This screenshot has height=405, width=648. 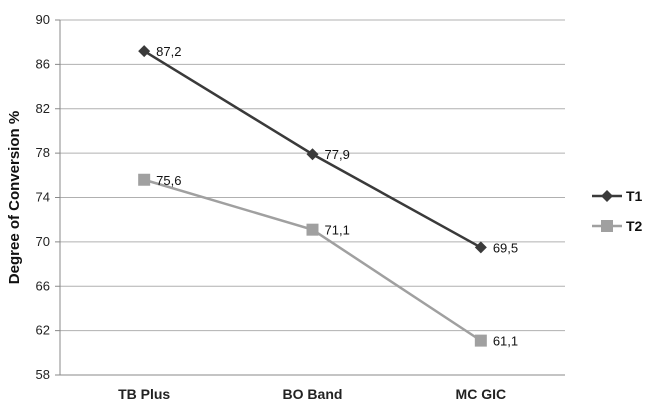 I want to click on legend: T1 T2, so click(x=617, y=211).